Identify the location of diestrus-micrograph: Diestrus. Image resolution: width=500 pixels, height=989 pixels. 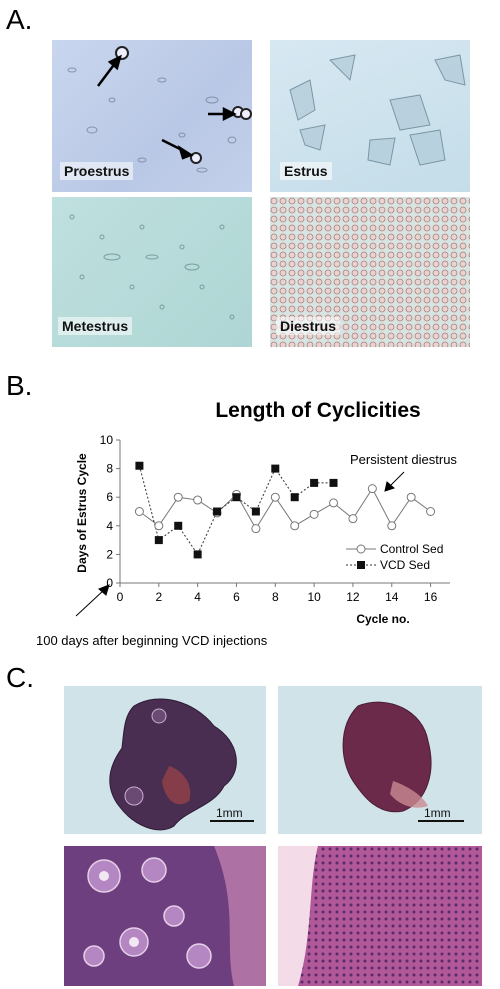
(370, 272).